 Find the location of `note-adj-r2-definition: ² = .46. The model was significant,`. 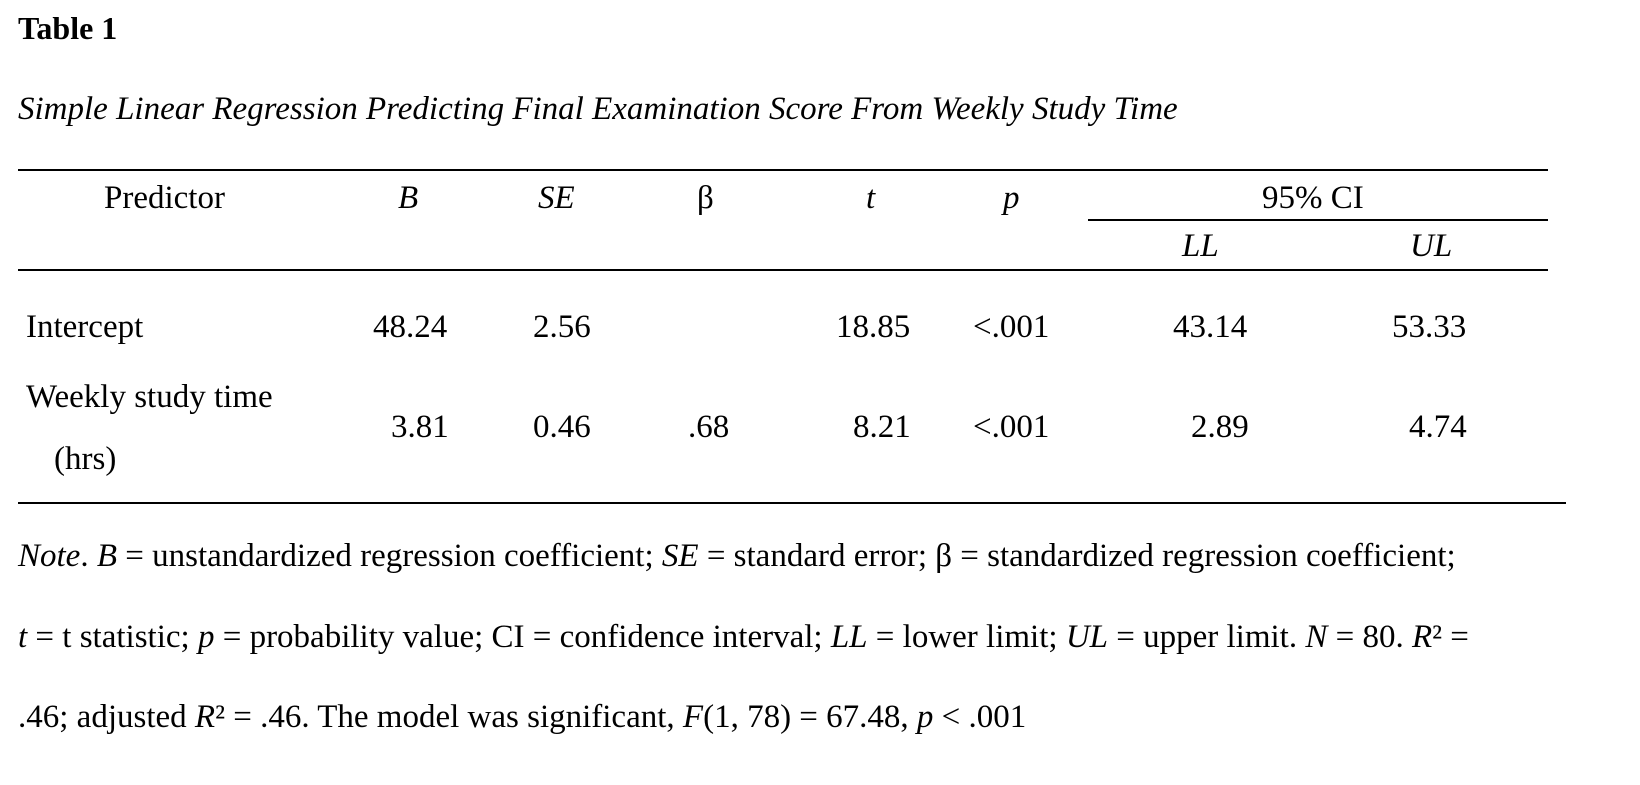

note-adj-r2-definition: ² = .46. The model was significant, is located at coordinates (449, 717).